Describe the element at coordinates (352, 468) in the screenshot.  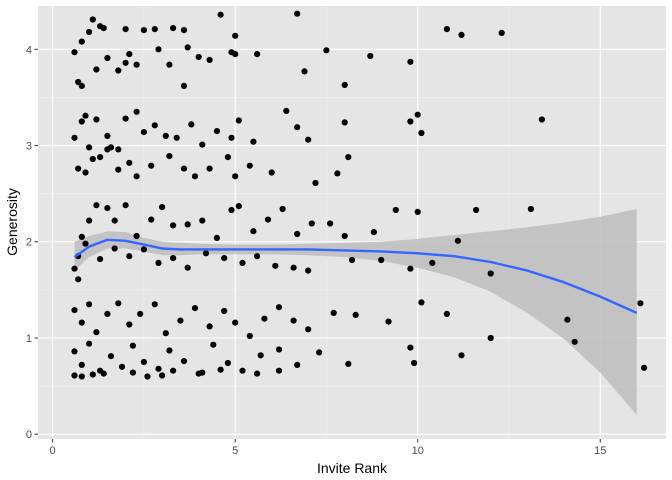
I see `x-axis-title: Invite Rank` at that location.